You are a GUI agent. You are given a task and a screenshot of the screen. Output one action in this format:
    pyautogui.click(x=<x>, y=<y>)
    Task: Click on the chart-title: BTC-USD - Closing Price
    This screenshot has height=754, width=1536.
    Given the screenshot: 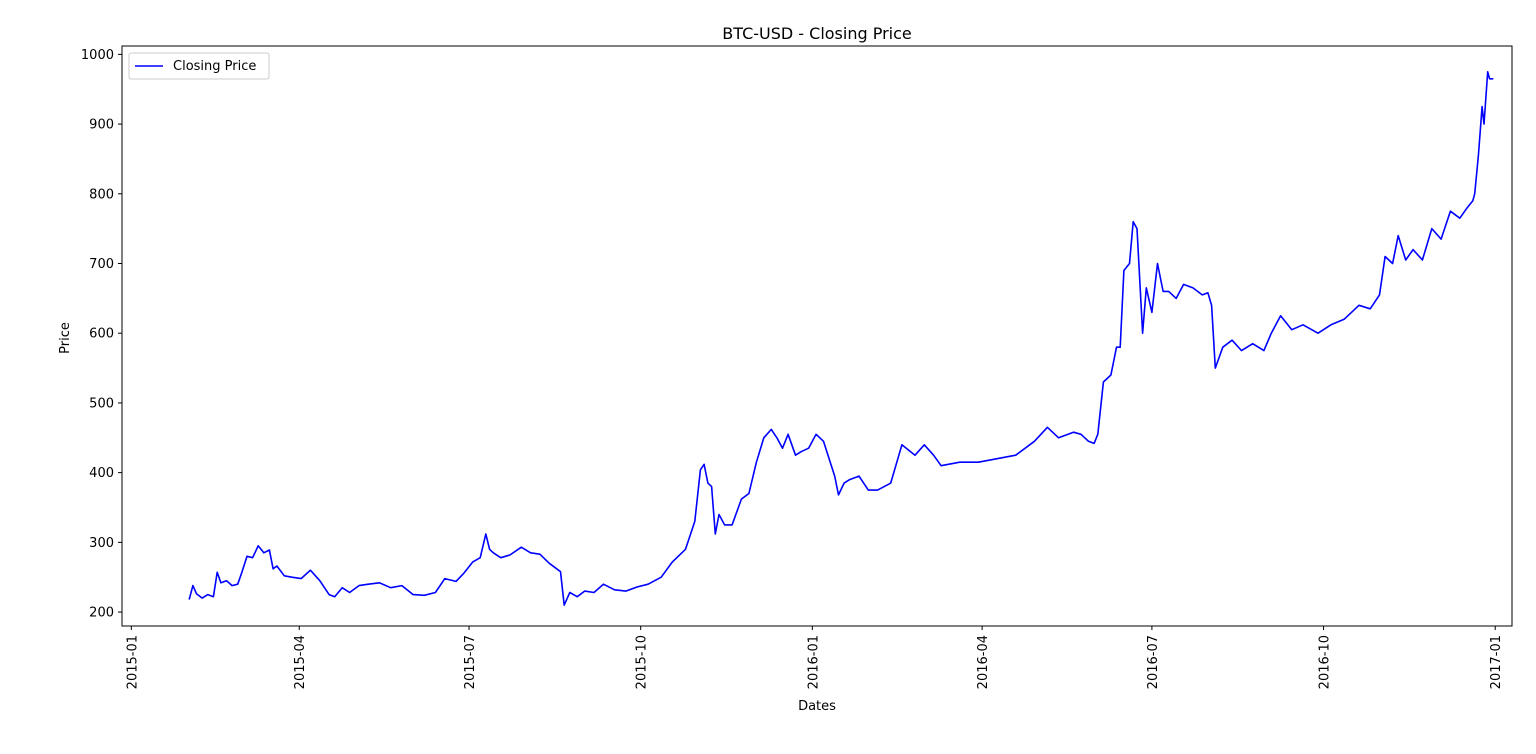 What is the action you would take?
    pyautogui.click(x=817, y=33)
    